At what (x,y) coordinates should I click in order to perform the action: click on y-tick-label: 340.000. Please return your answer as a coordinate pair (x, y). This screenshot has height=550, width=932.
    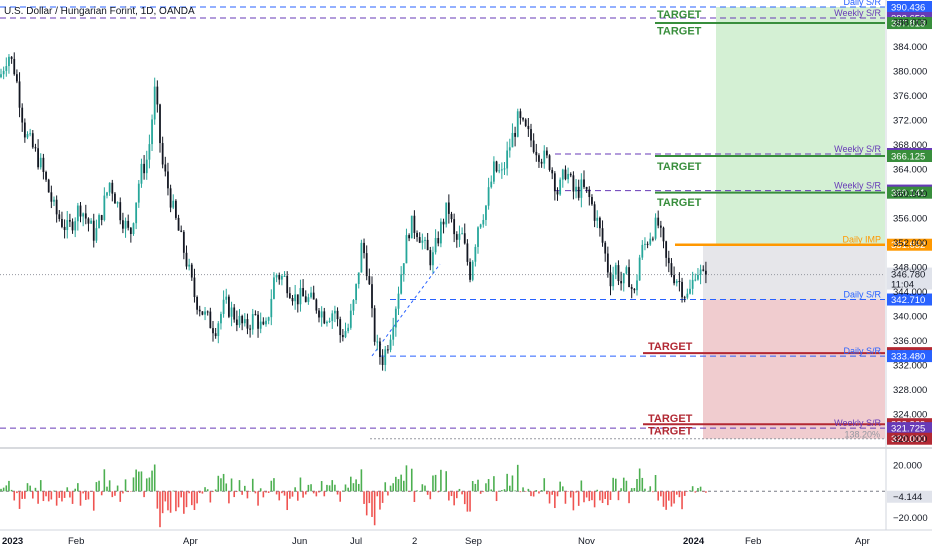
    Looking at the image, I should click on (910, 317).